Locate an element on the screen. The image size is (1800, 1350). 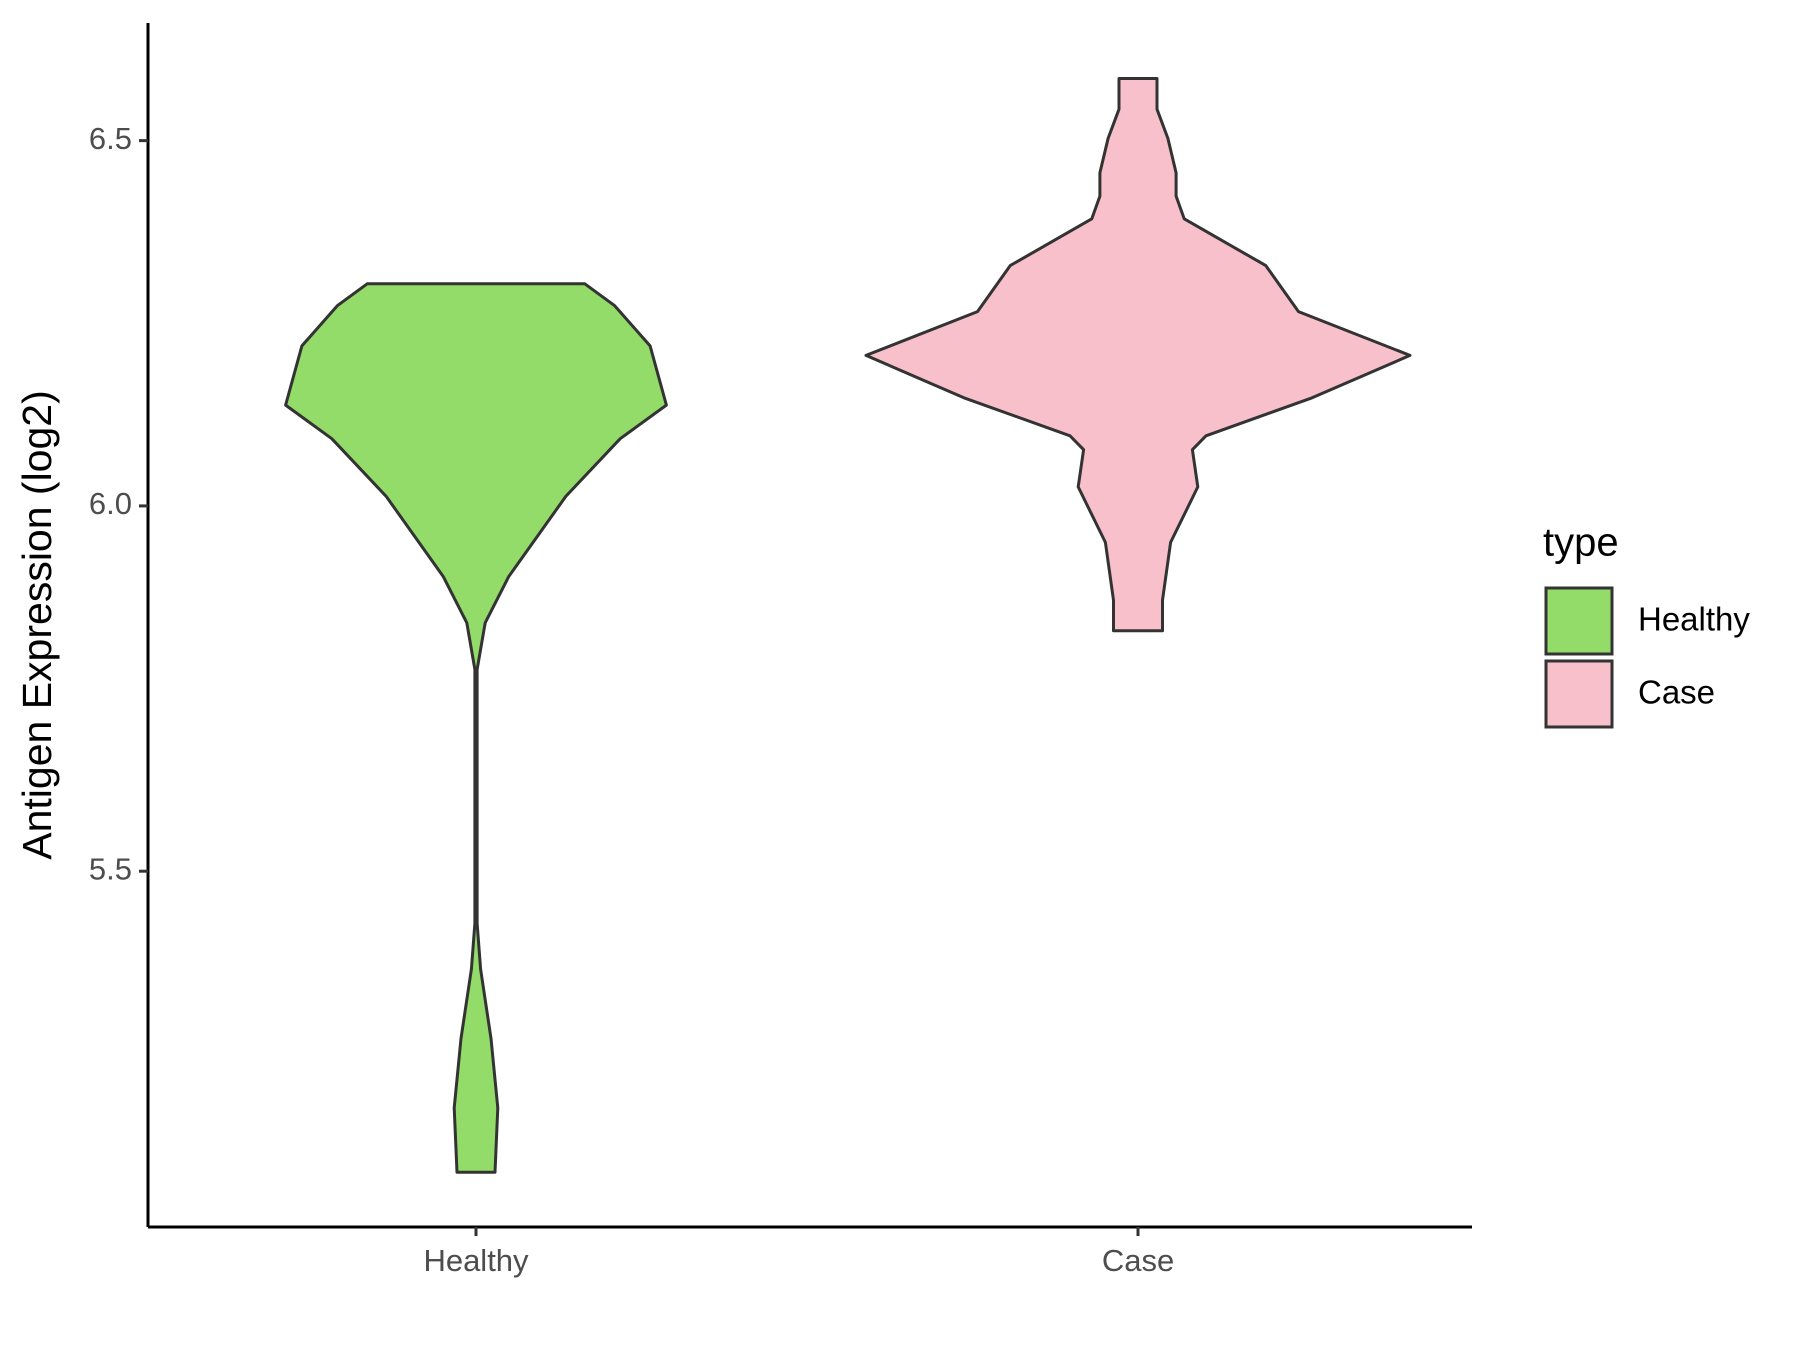
x-tick-label: Case is located at coordinates (1138, 1260).